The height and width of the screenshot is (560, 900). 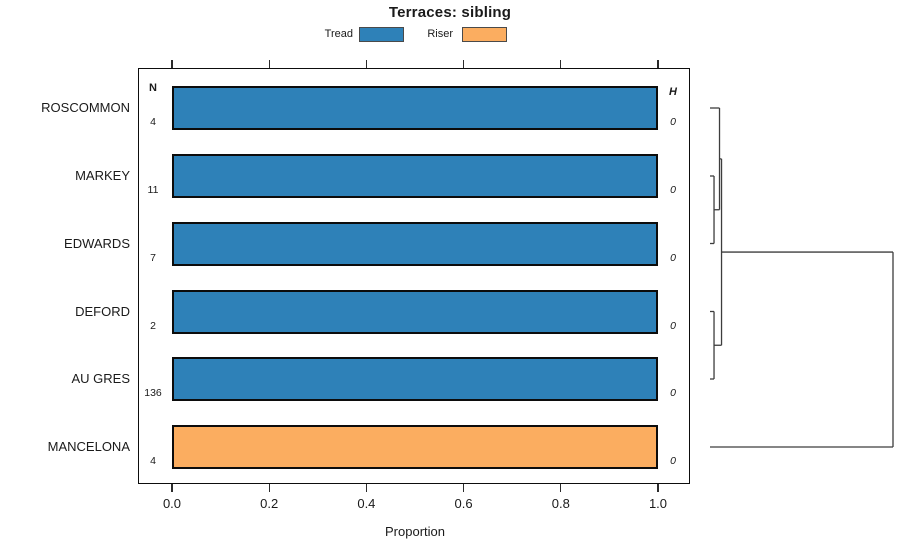 I want to click on category-label-mancelona: MANCELONA, so click(x=88, y=446).